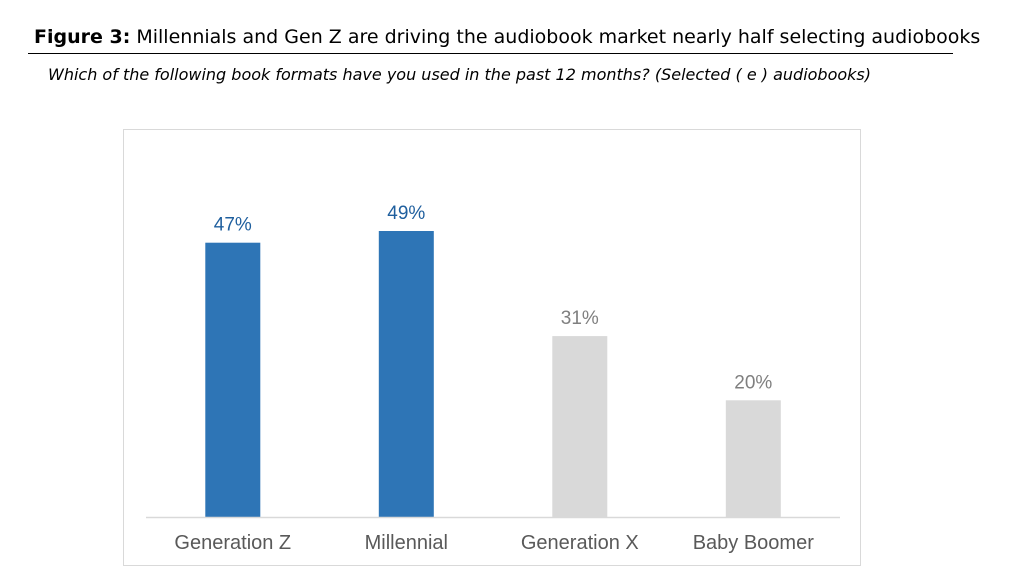  What do you see at coordinates (754, 543) in the screenshot?
I see `category-label: Baby Boomer` at bounding box center [754, 543].